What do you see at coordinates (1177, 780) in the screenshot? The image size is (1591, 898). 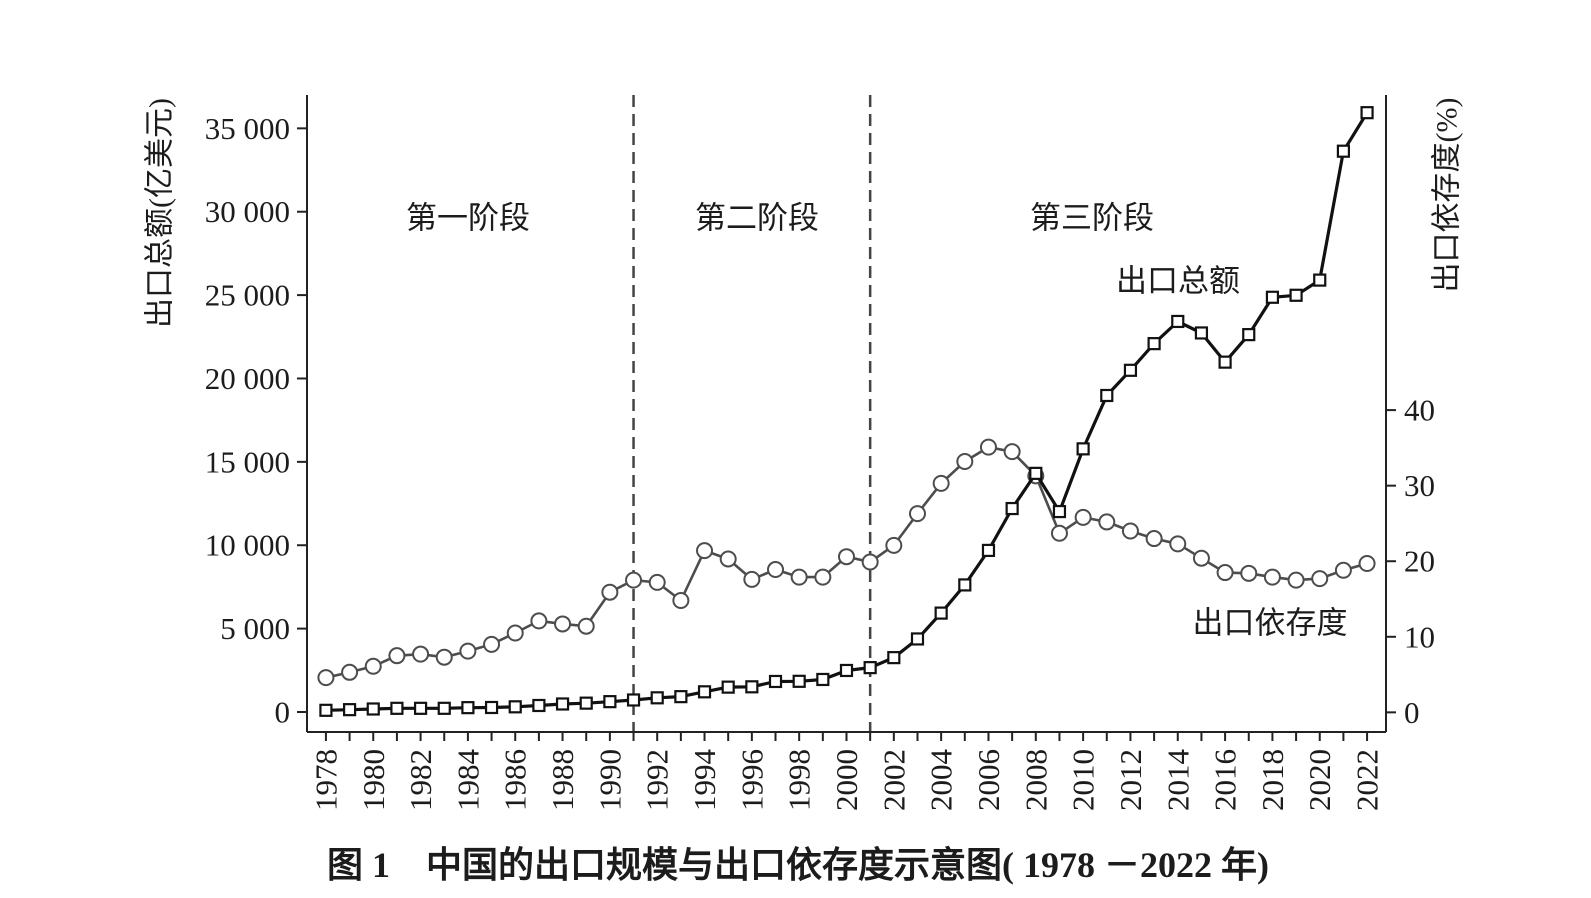 I see `x-tick-label: 2014` at bounding box center [1177, 780].